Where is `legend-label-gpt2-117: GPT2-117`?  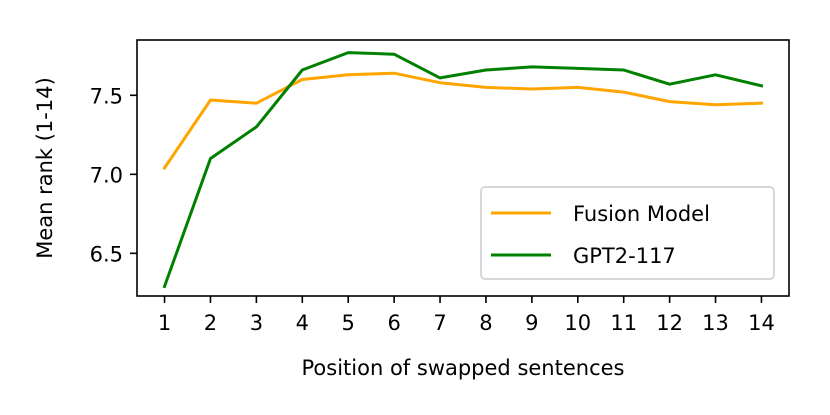
legend-label-gpt2-117: GPT2-117 is located at coordinates (624, 256).